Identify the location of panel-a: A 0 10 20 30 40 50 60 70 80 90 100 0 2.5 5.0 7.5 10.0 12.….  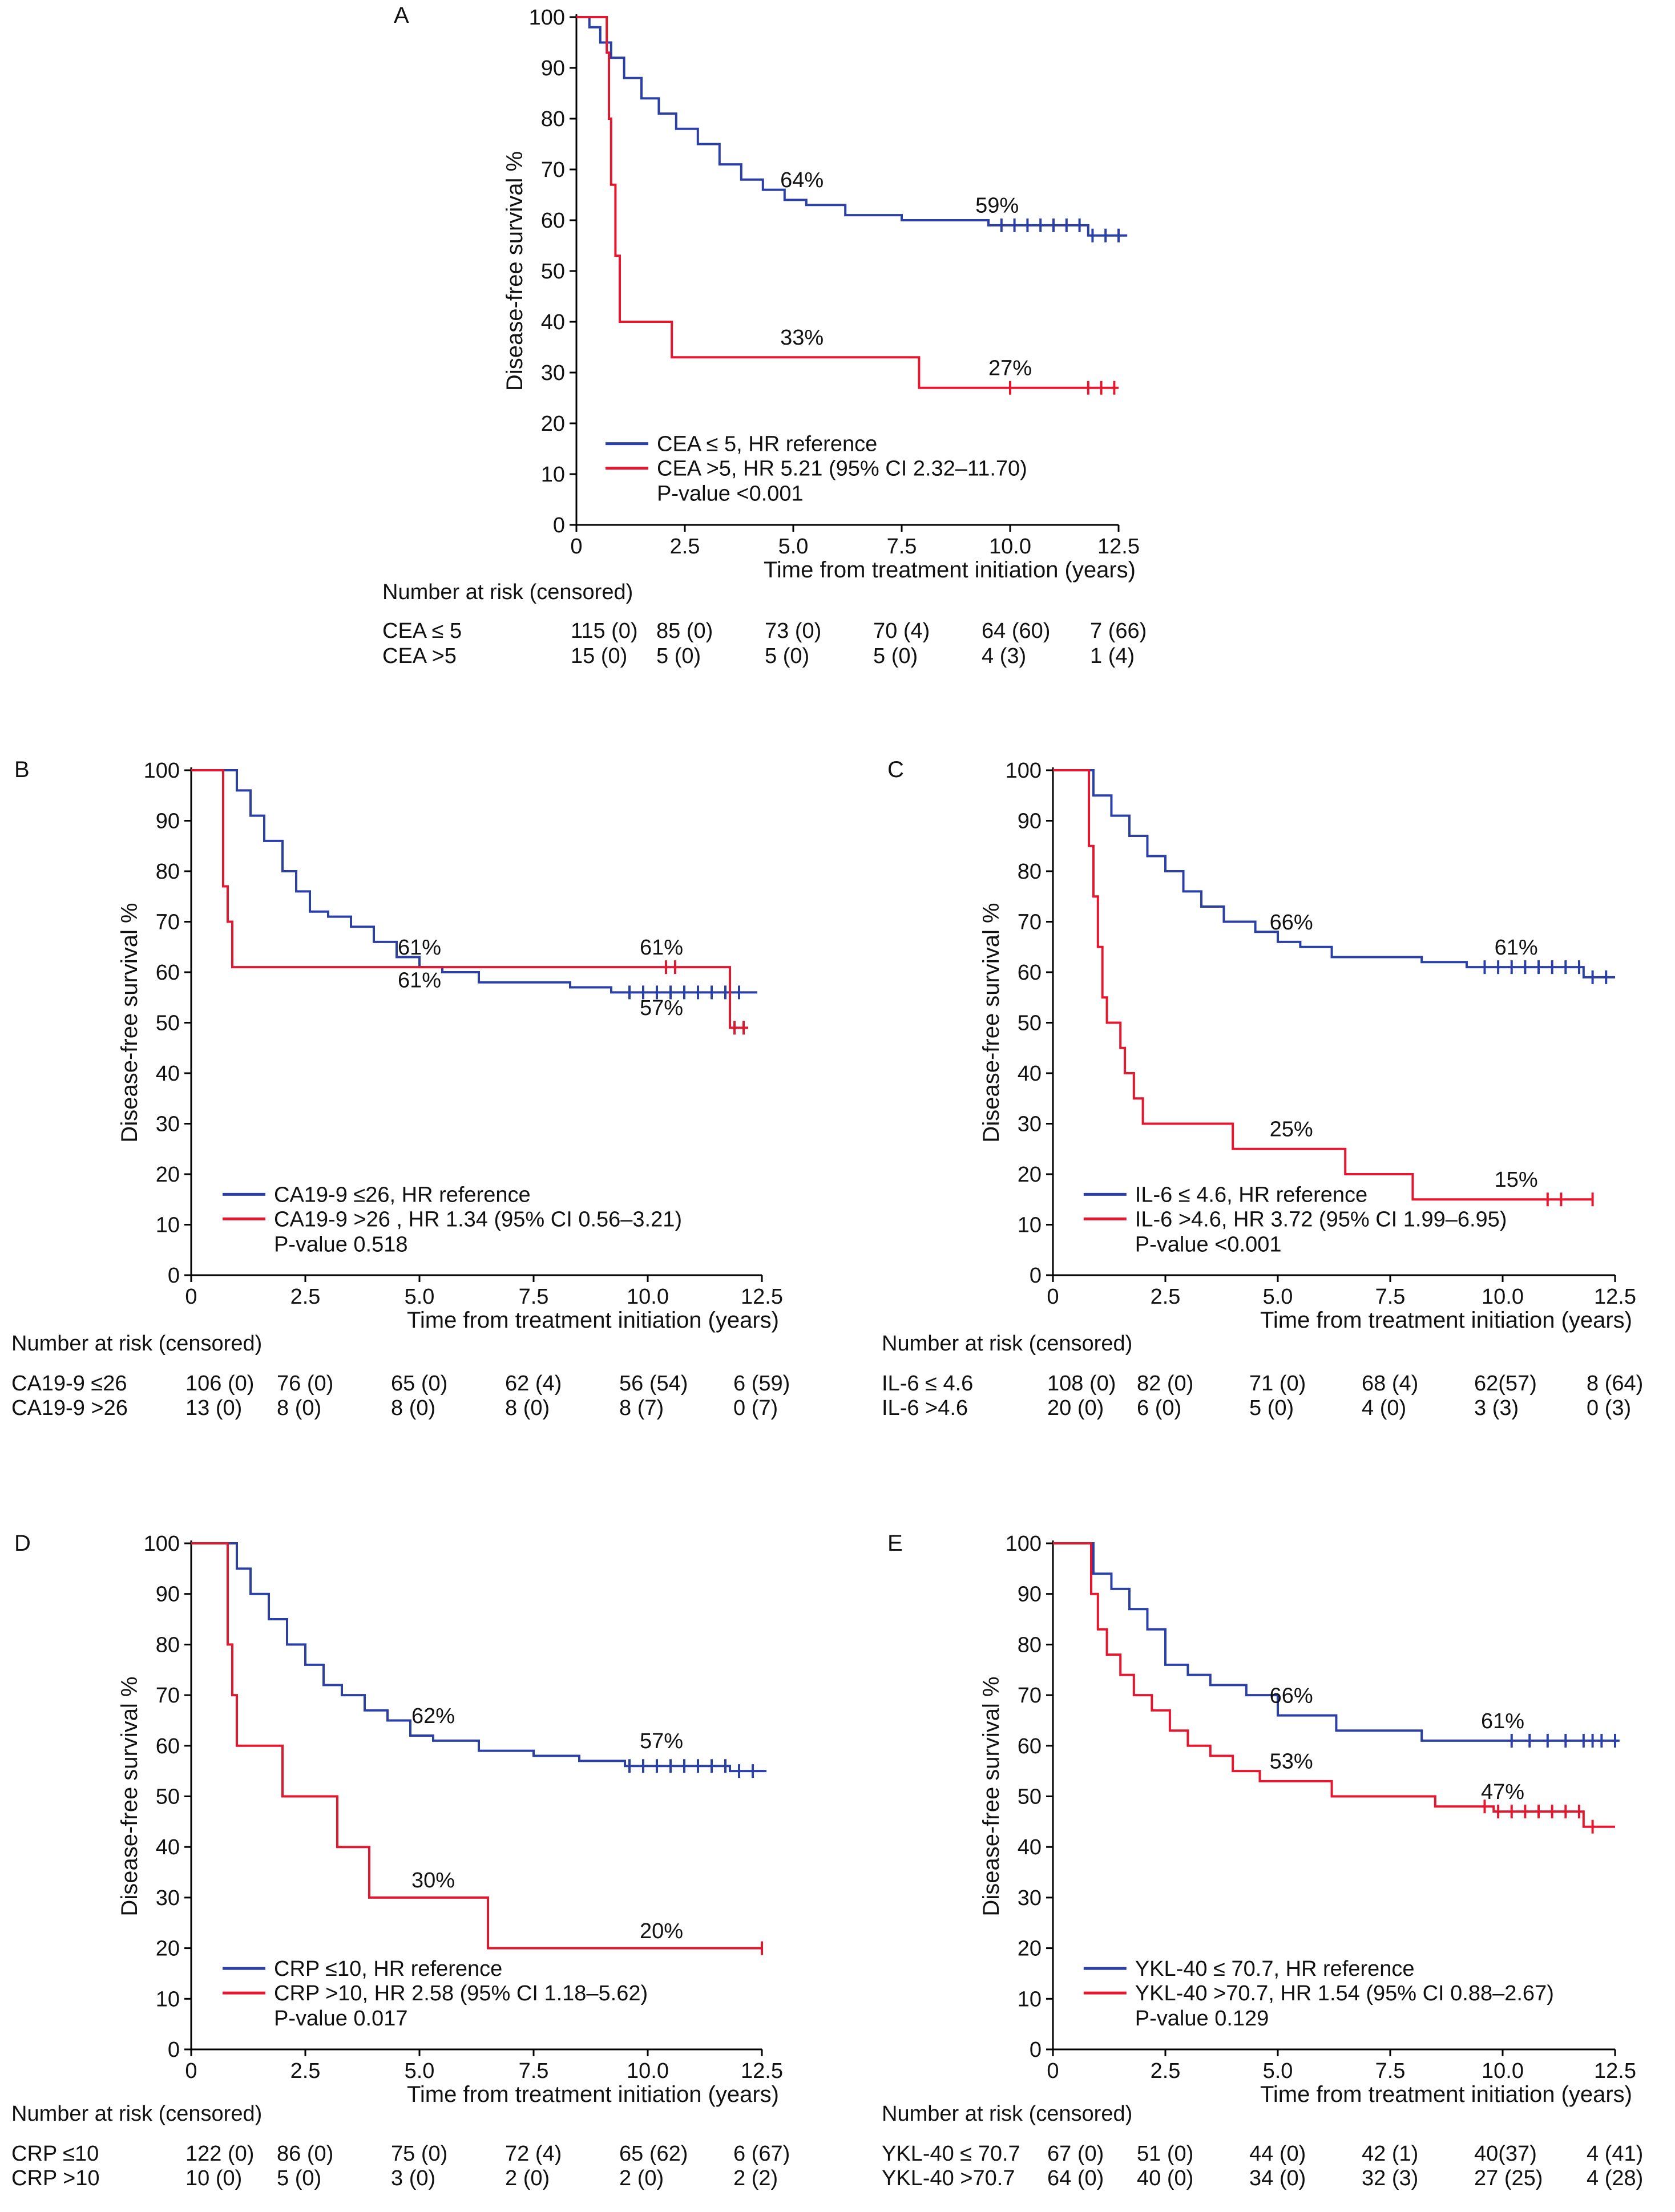
(764, 335).